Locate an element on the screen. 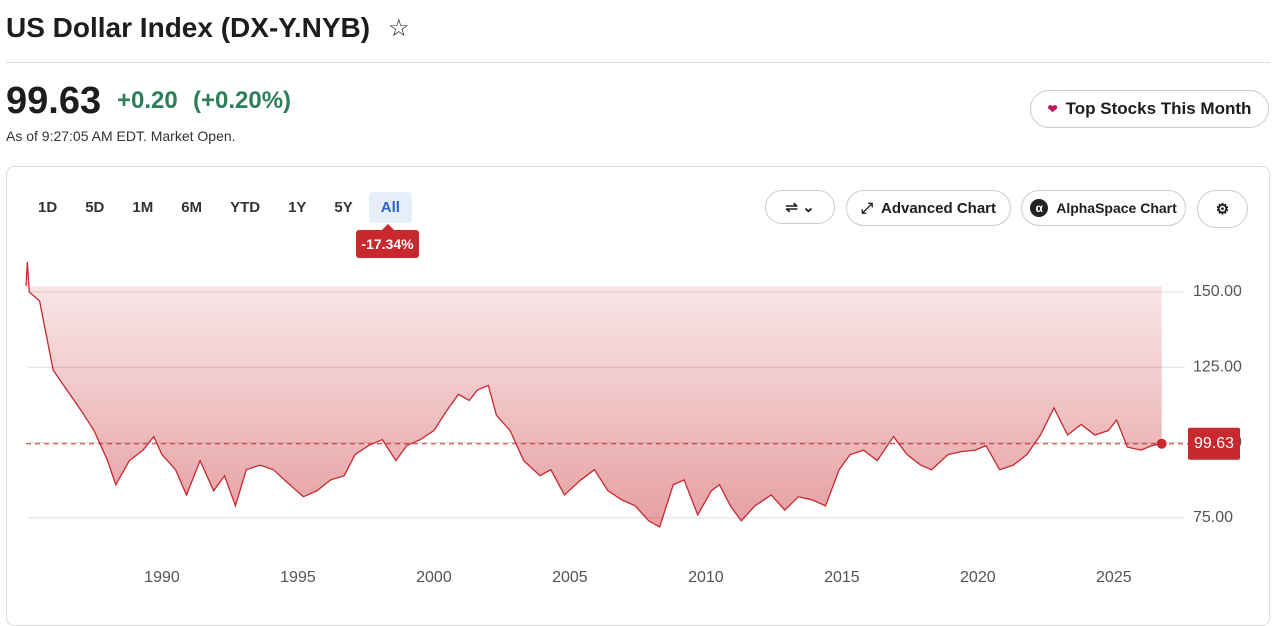 The image size is (1280, 626). promo-button: ❤ Top Stocks This Month is located at coordinates (1149, 109).